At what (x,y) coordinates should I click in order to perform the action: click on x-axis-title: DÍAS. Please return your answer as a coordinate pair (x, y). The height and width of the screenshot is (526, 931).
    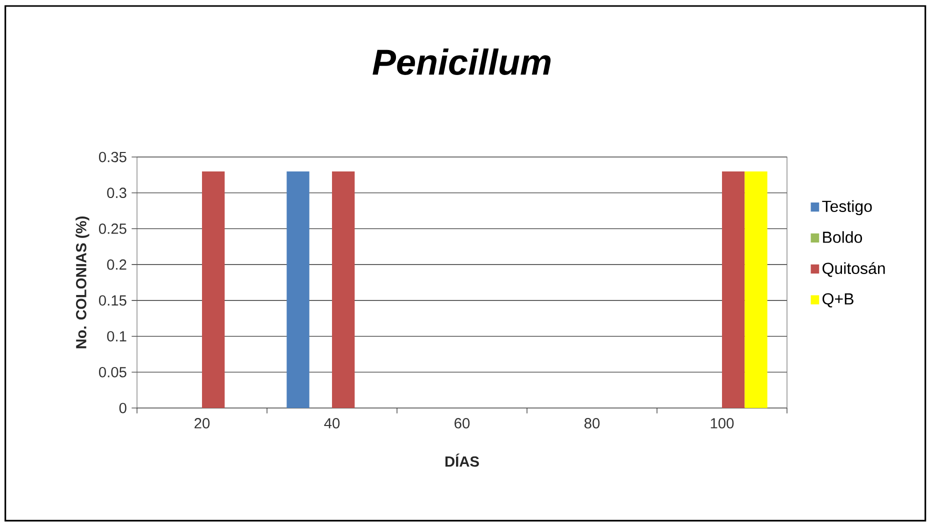
    Looking at the image, I should click on (462, 460).